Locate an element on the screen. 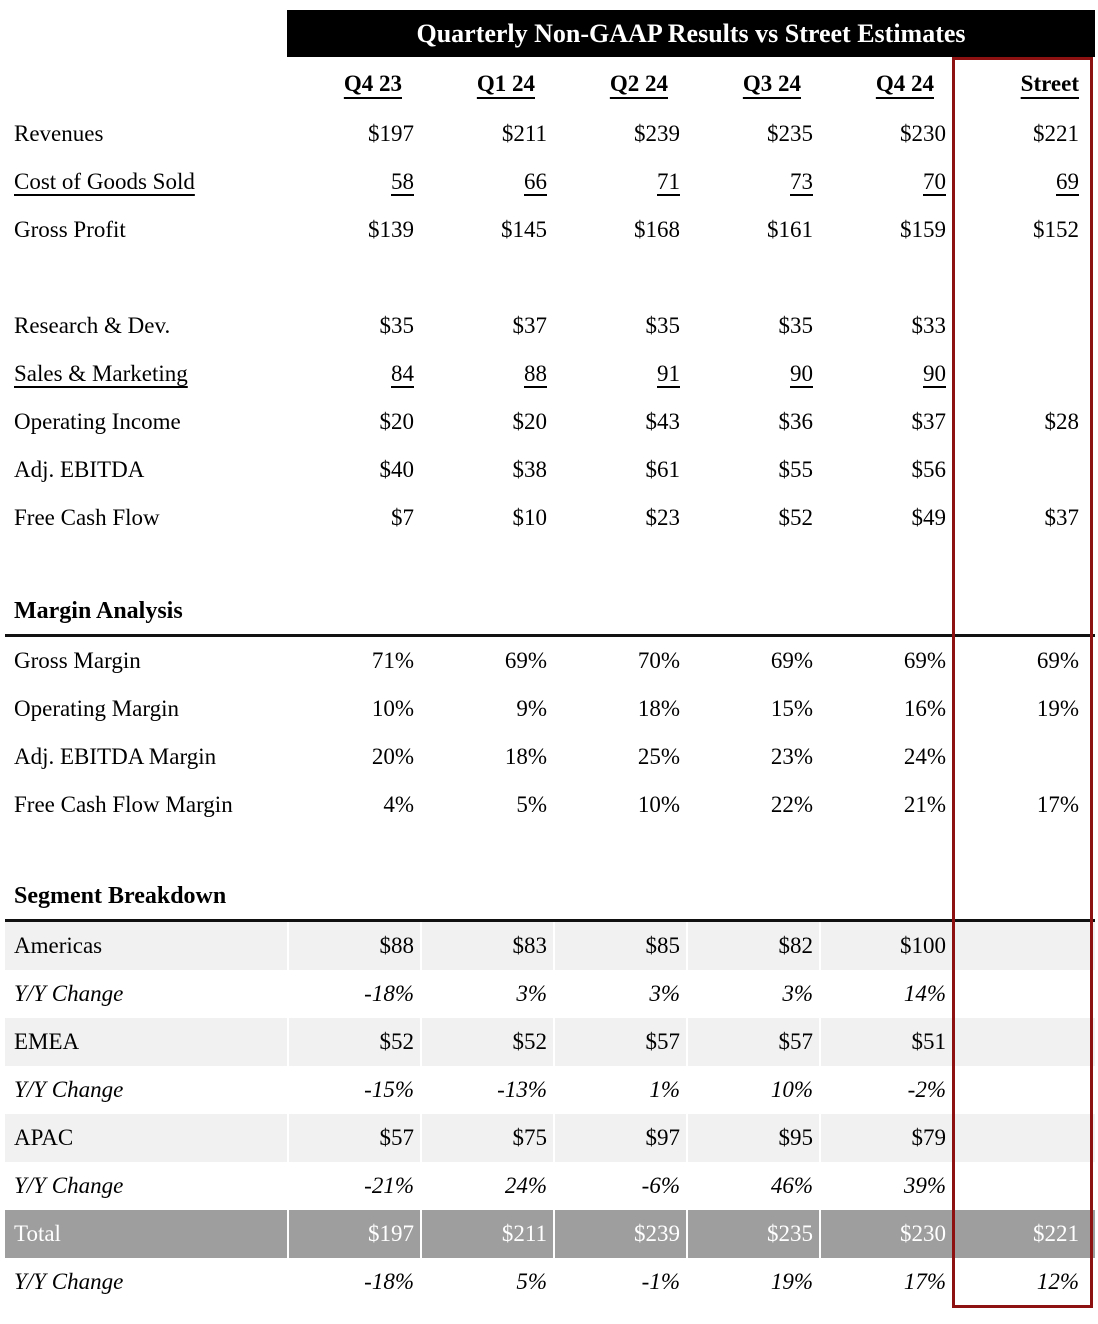 The width and height of the screenshot is (1098, 1324). cell-q4-24: 90 is located at coordinates (934, 373).